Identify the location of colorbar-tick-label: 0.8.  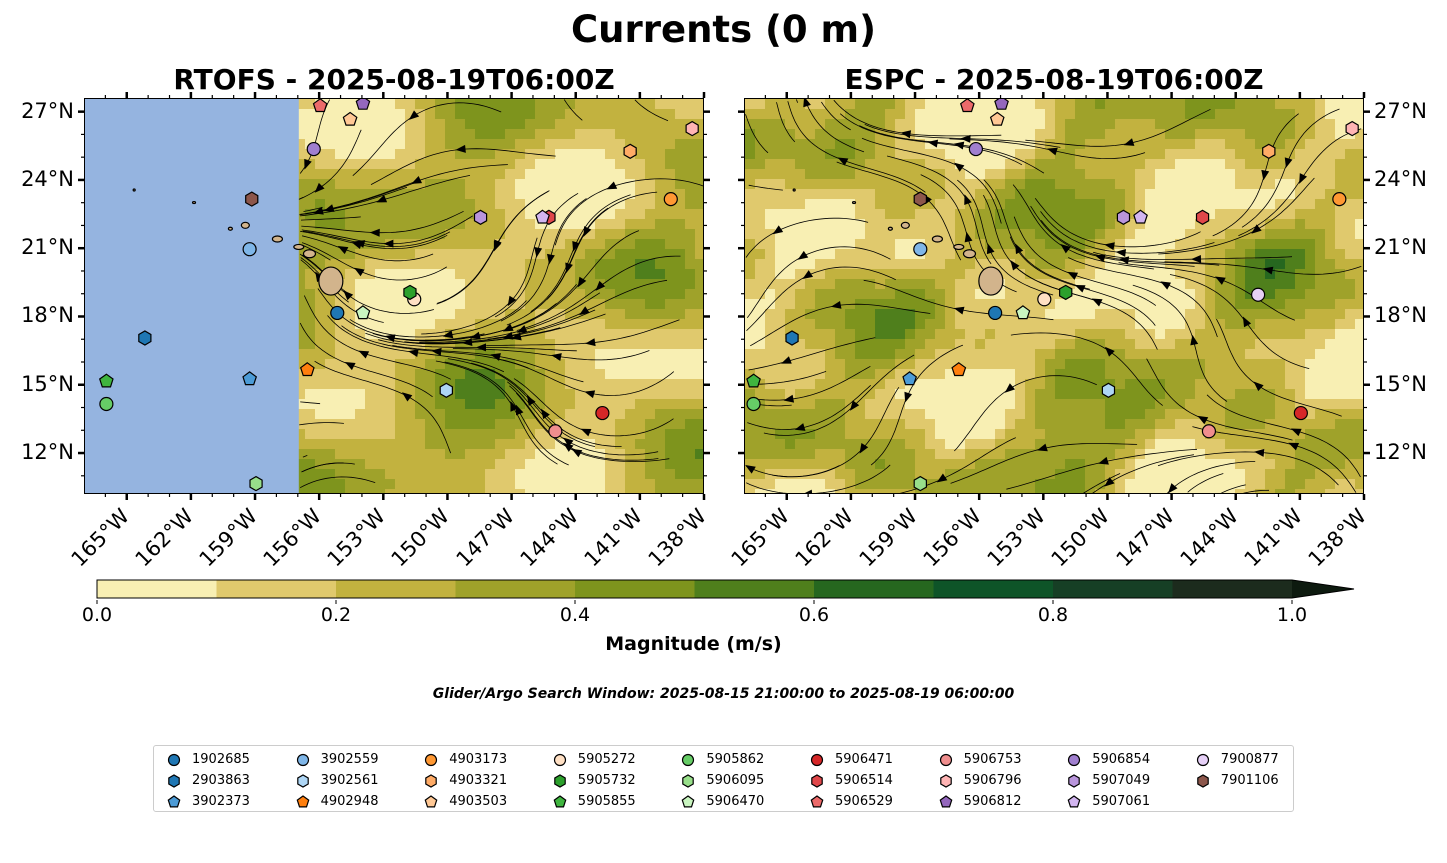
(1053, 615).